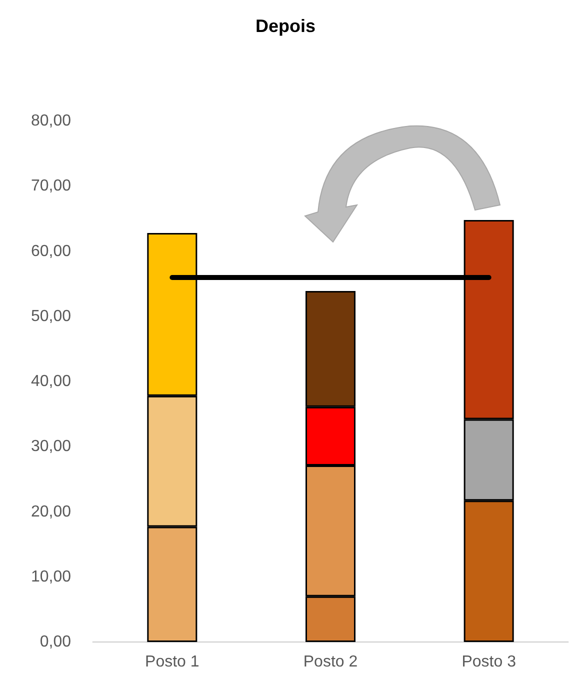  I want to click on x-tick-label: Posto 3, so click(489, 662).